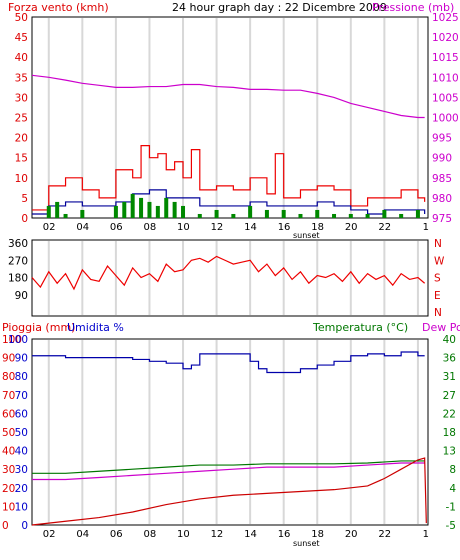 The width and height of the screenshot is (460, 560). Describe the element at coordinates (441, 327) in the screenshot. I see `panel3-dew-label: Dew Point` at that location.